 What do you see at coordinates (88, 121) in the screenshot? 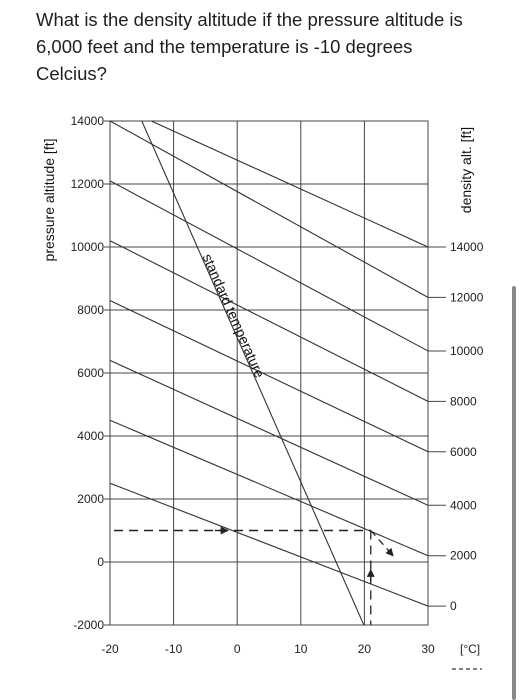
I see `y-tick-label: 14000` at bounding box center [88, 121].